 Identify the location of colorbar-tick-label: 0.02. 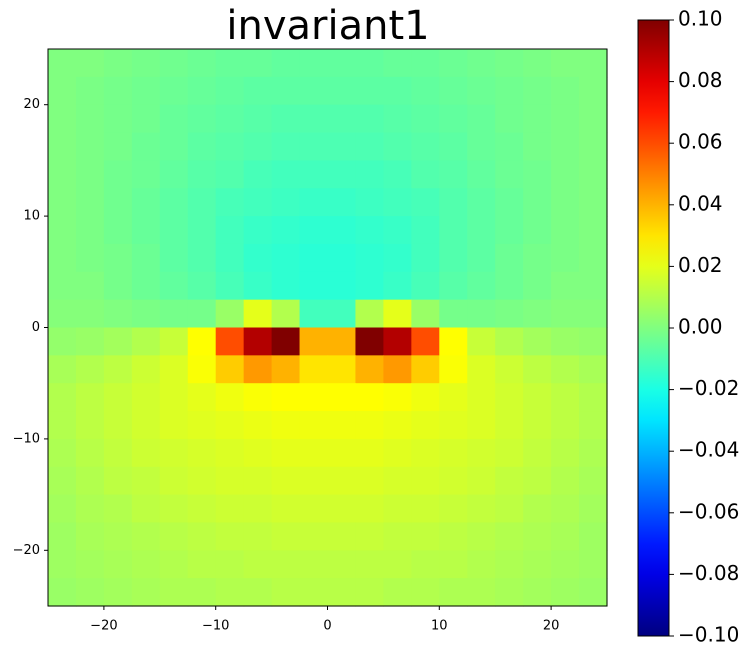
(700, 265).